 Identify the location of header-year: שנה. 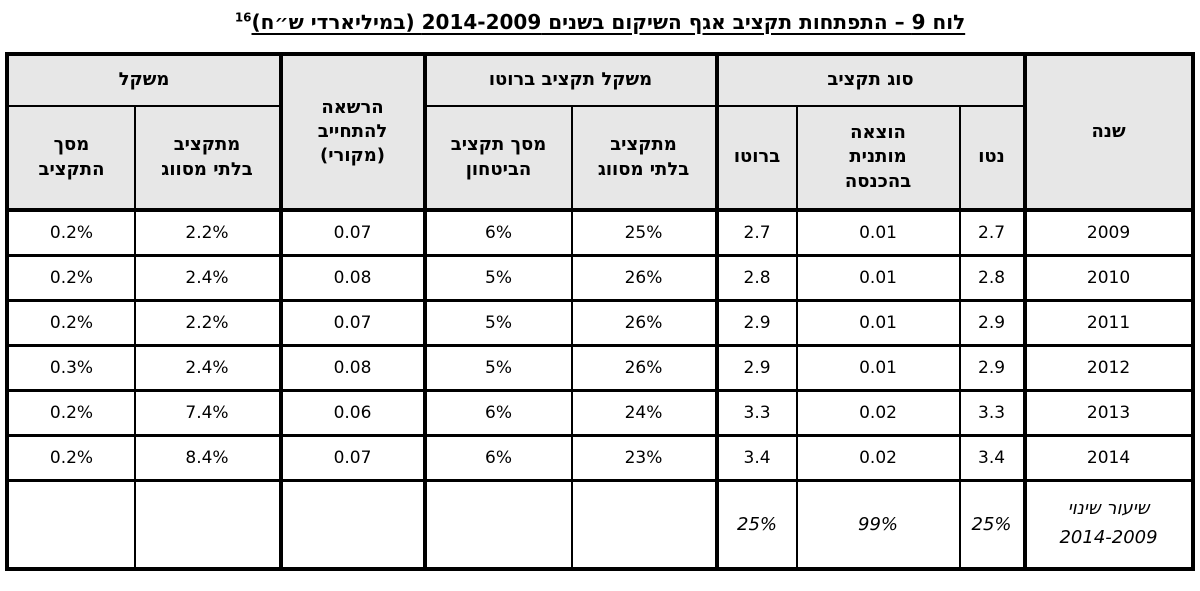
(1108, 132).